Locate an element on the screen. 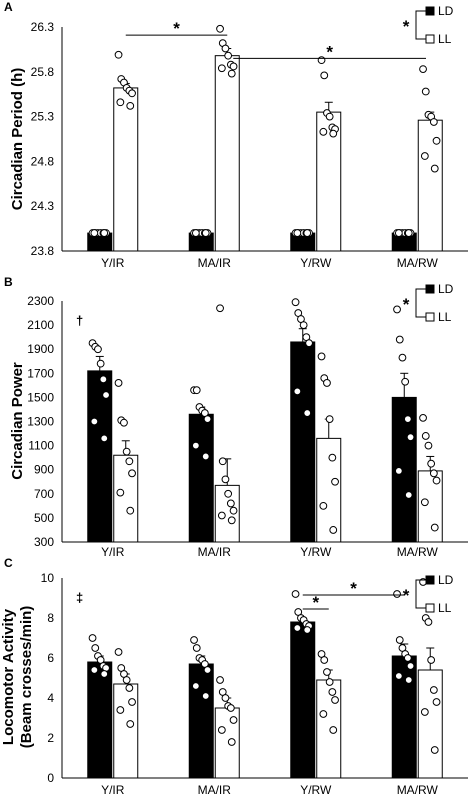 The height and width of the screenshot is (800, 474). y-tick-label: 23.8 is located at coordinates (43, 251).